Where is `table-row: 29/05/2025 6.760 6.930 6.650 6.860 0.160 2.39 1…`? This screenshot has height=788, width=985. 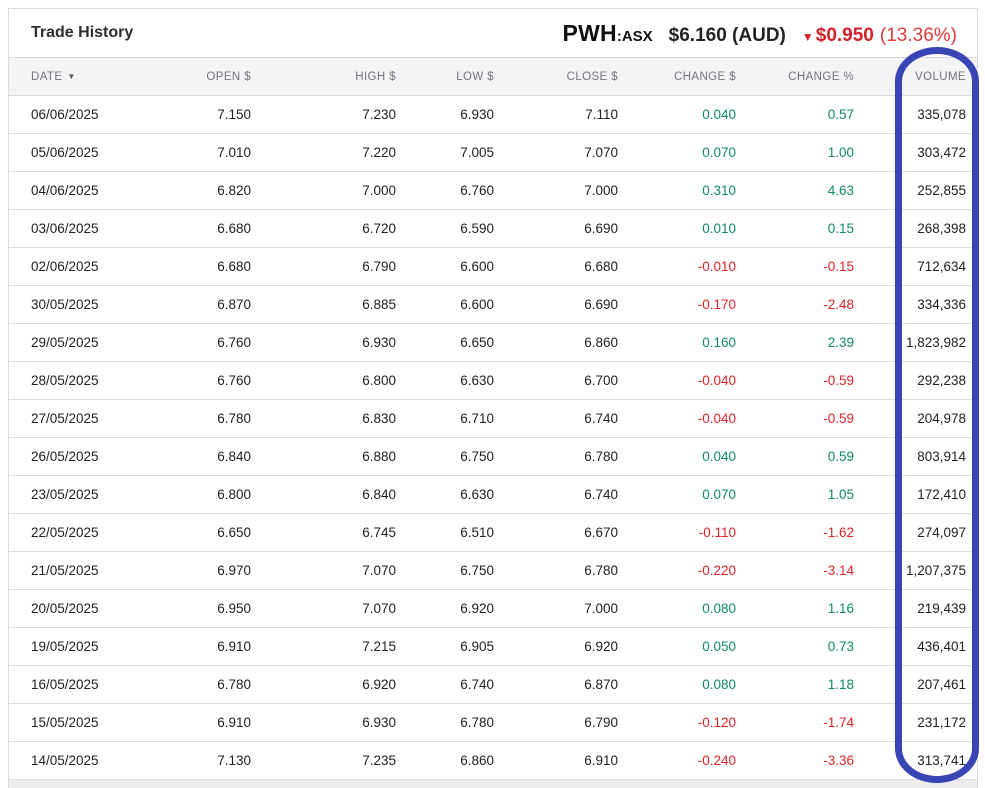 table-row: 29/05/2025 6.760 6.930 6.650 6.860 0.160 2.39 1… is located at coordinates (493, 342).